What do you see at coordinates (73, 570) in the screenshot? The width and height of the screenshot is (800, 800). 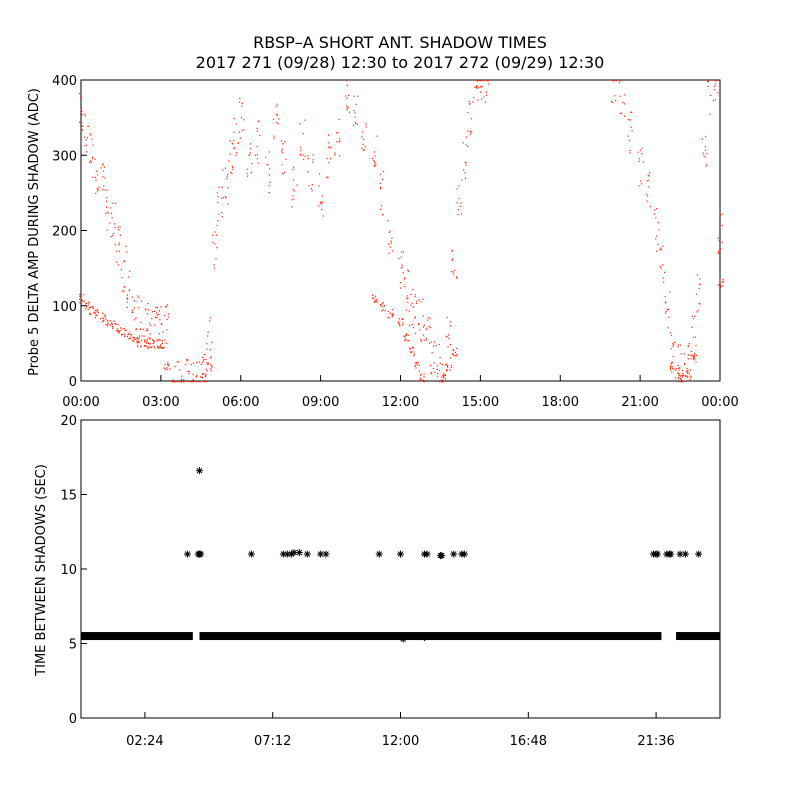 I see `bottom-y-axis: 0 5 10 15 20` at bounding box center [73, 570].